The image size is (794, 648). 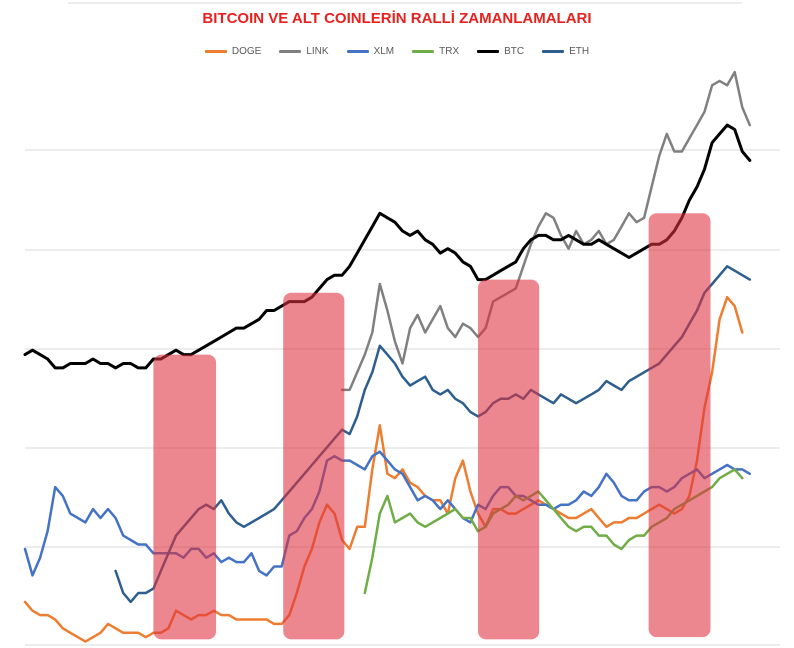 What do you see at coordinates (384, 51) in the screenshot?
I see `legend-label-xlm: XLM` at bounding box center [384, 51].